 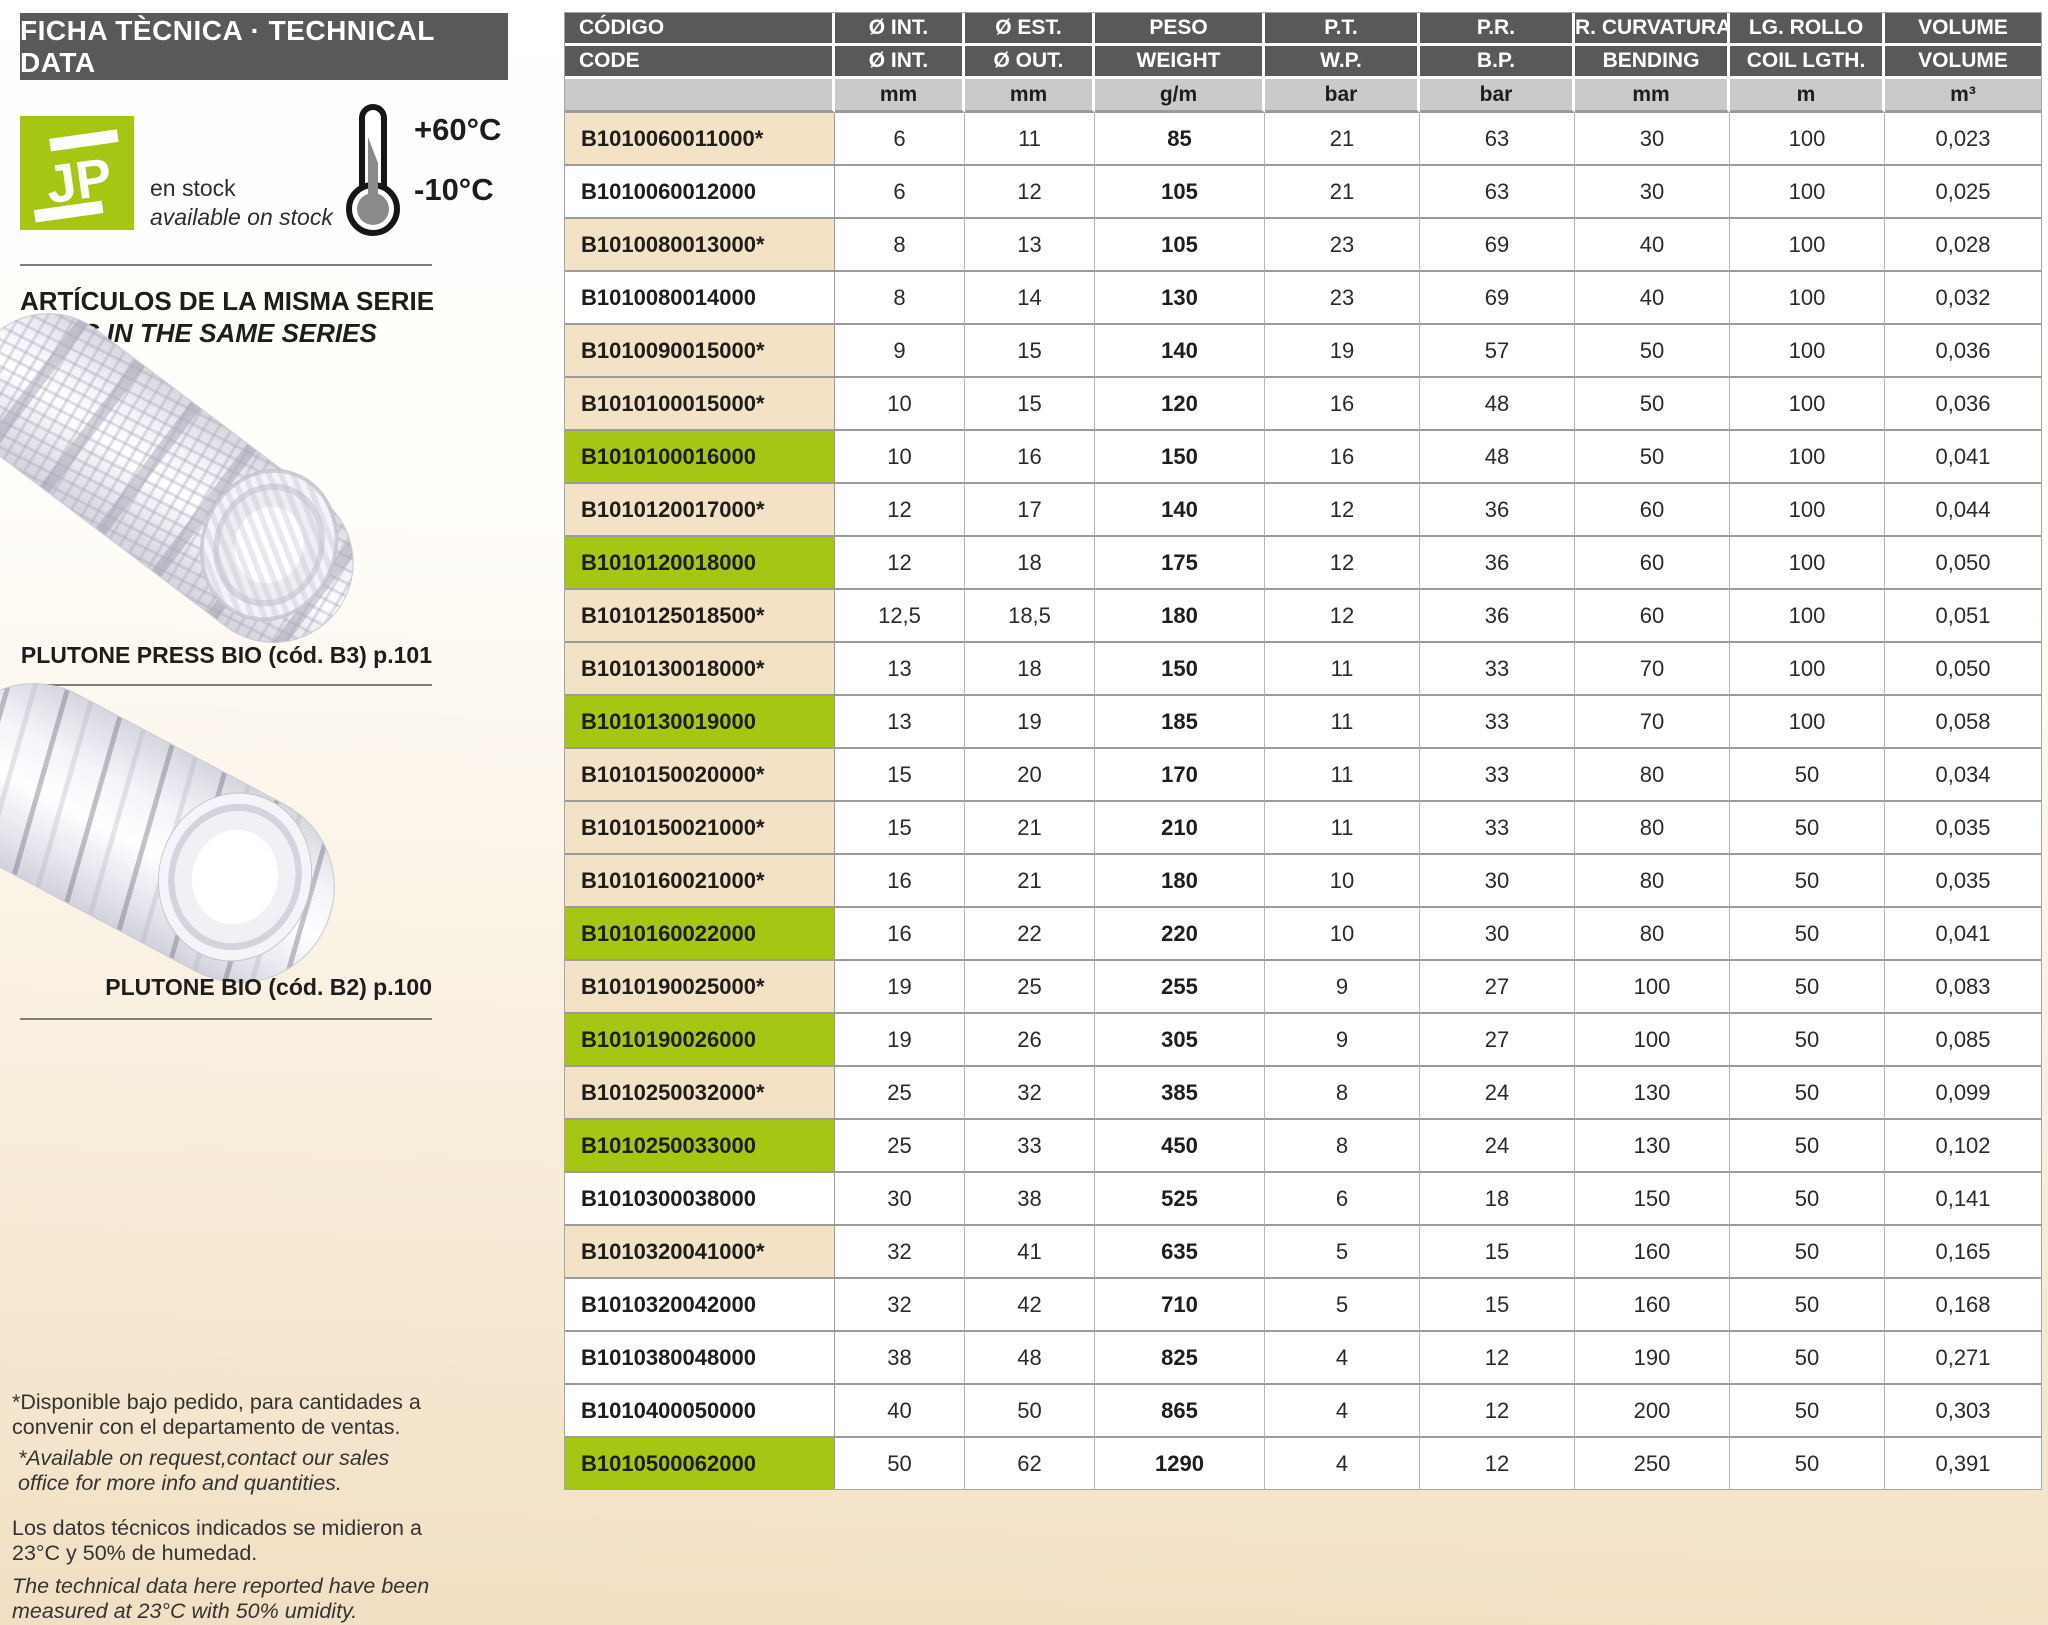 I want to click on table-row: B1010080014000 8 14 130 23 69 40 100 0,032, so click(x=1303, y=298).